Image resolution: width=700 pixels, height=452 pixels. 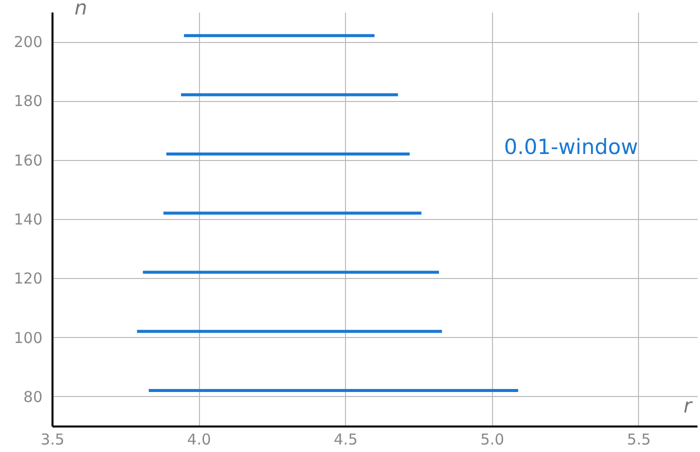 I want to click on x-tick-label: 4.5, so click(x=346, y=439).